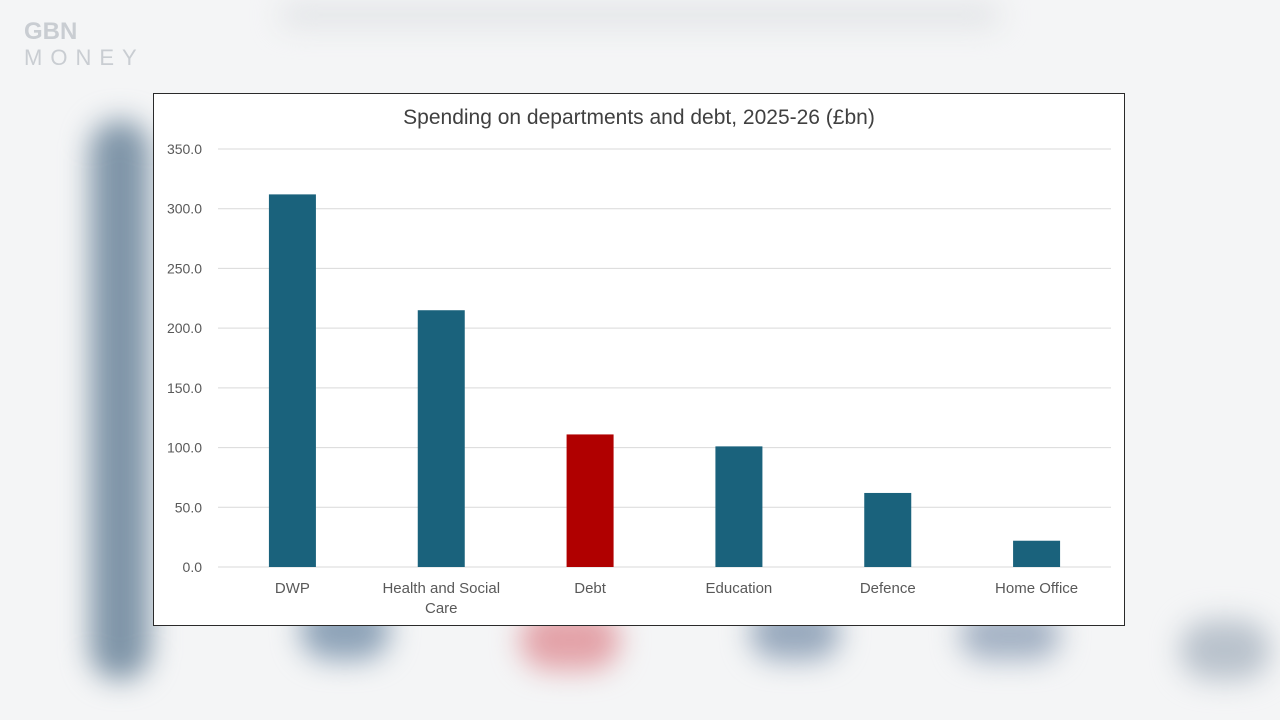 The image size is (1280, 720). Describe the element at coordinates (441, 438) in the screenshot. I see `bar-health-and-social-care` at that location.